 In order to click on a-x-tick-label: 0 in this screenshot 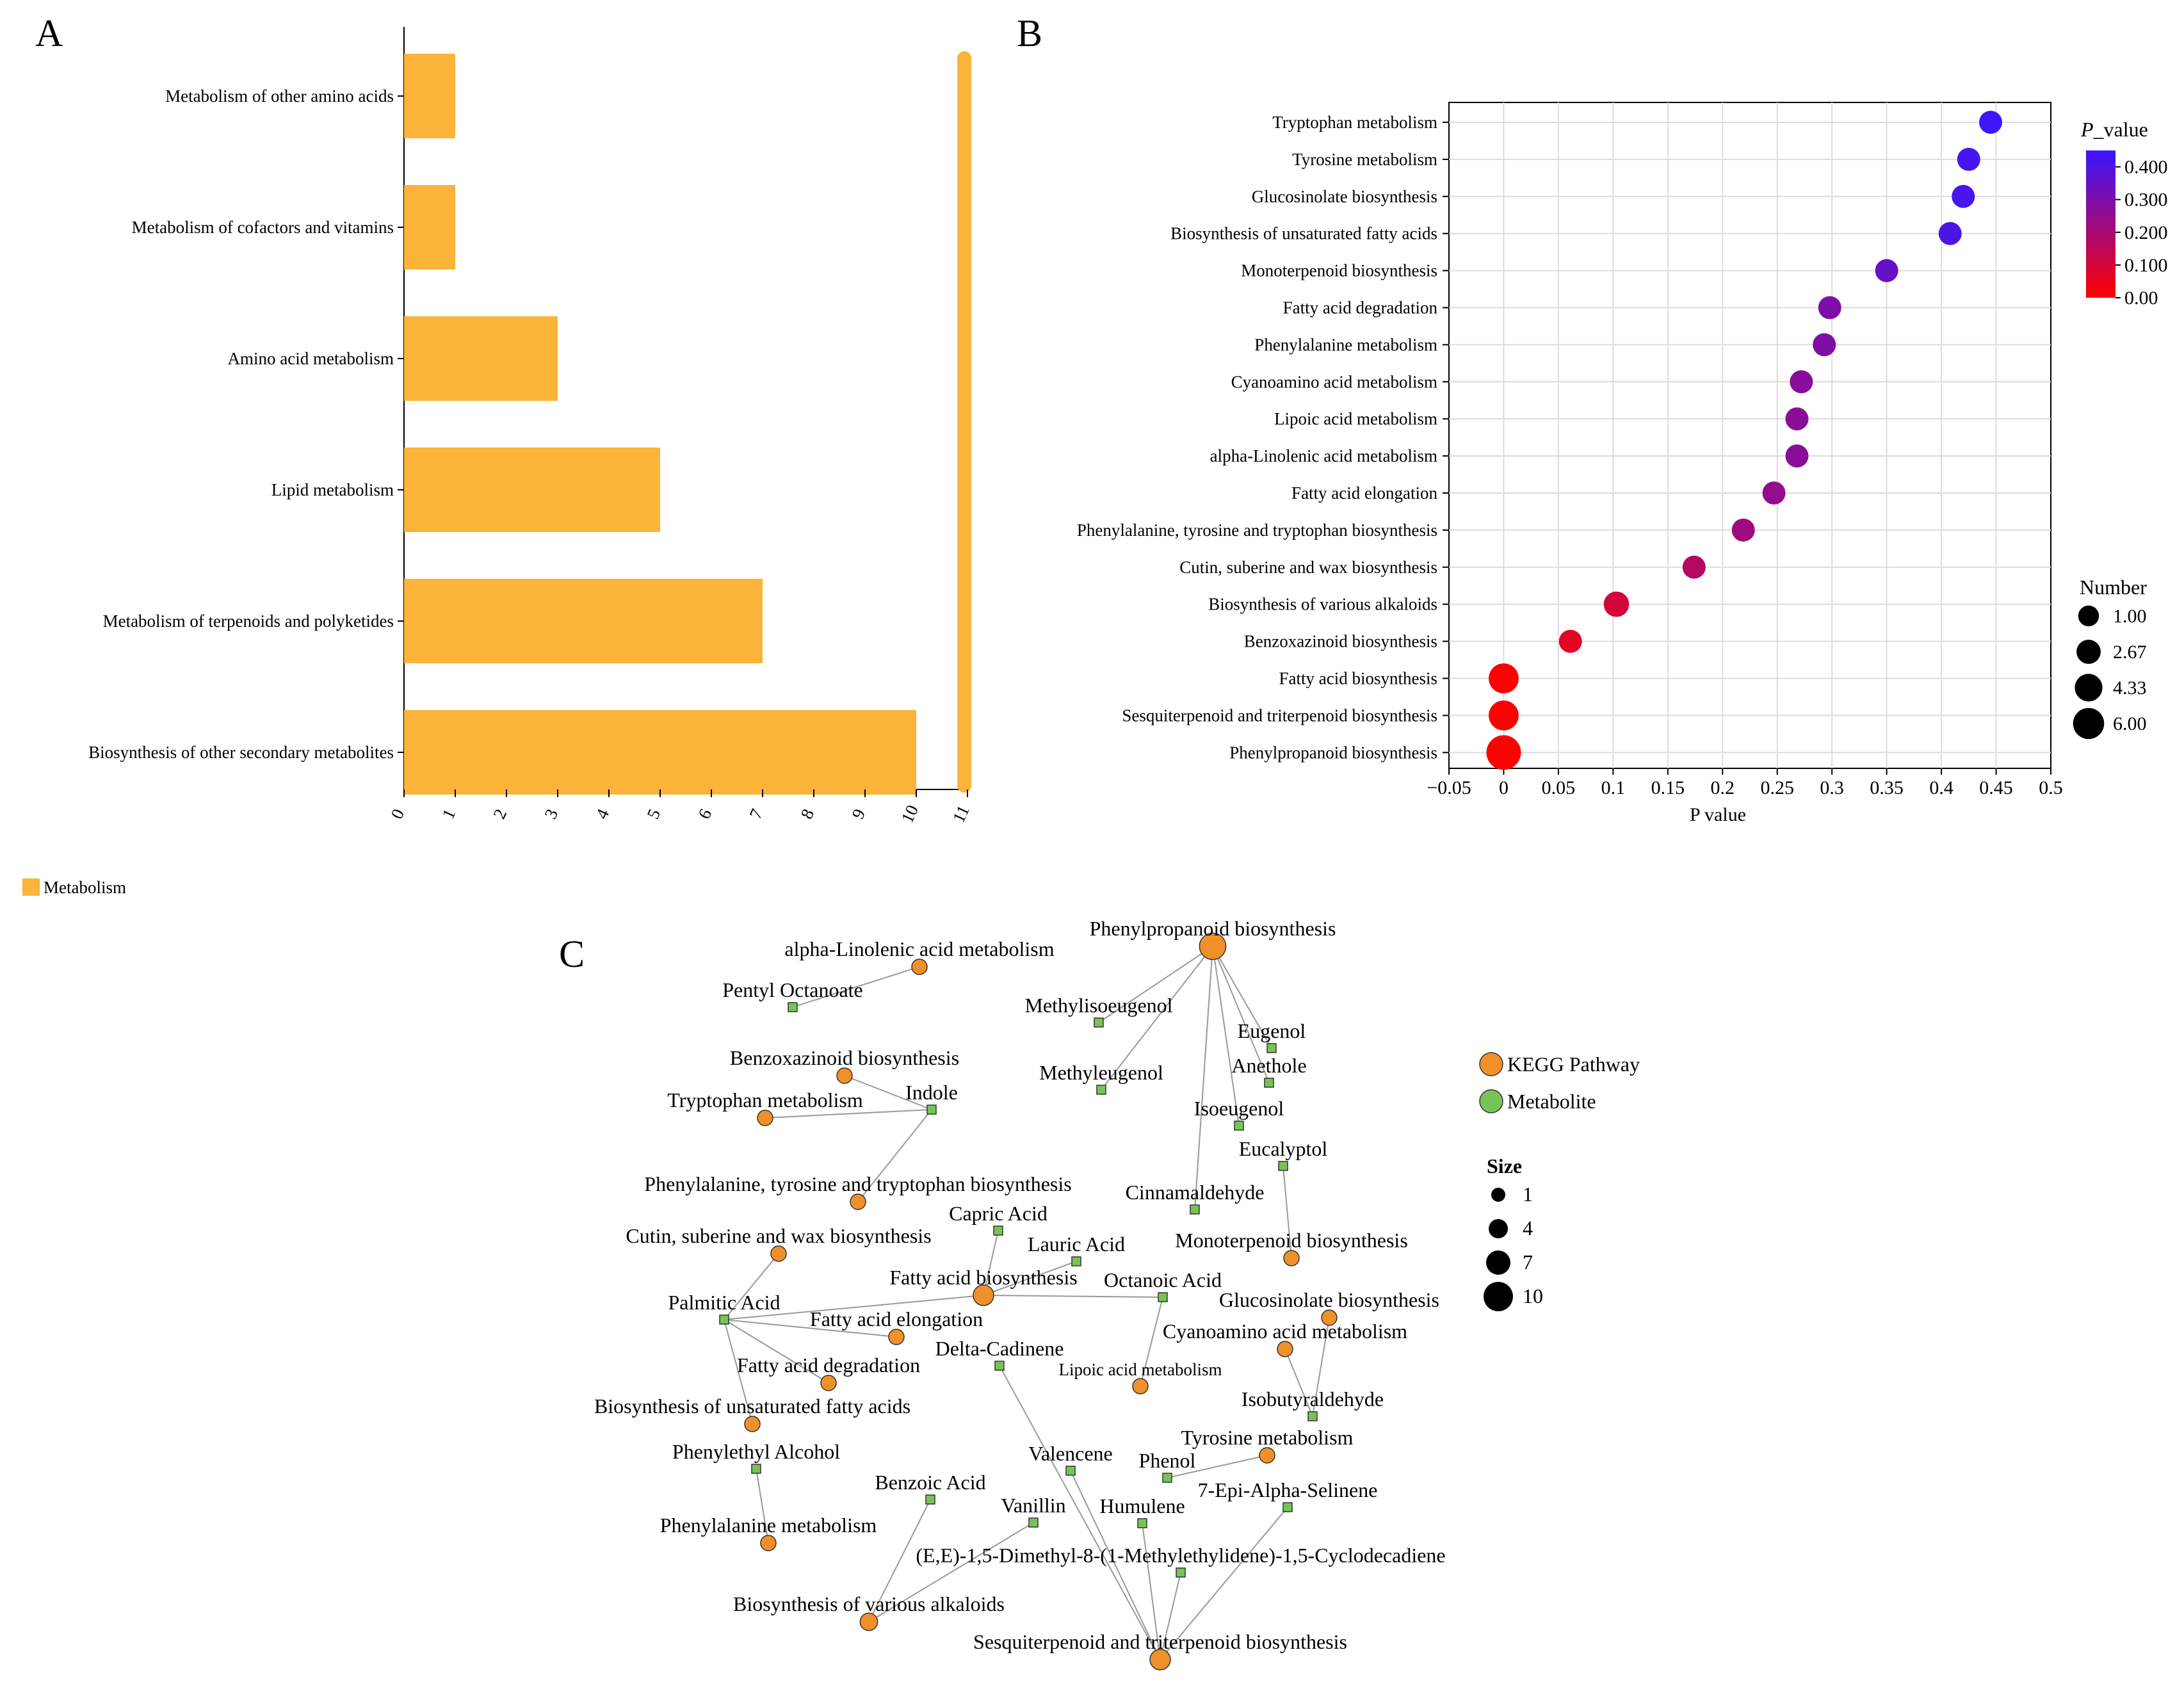, I will do `click(397, 814)`.